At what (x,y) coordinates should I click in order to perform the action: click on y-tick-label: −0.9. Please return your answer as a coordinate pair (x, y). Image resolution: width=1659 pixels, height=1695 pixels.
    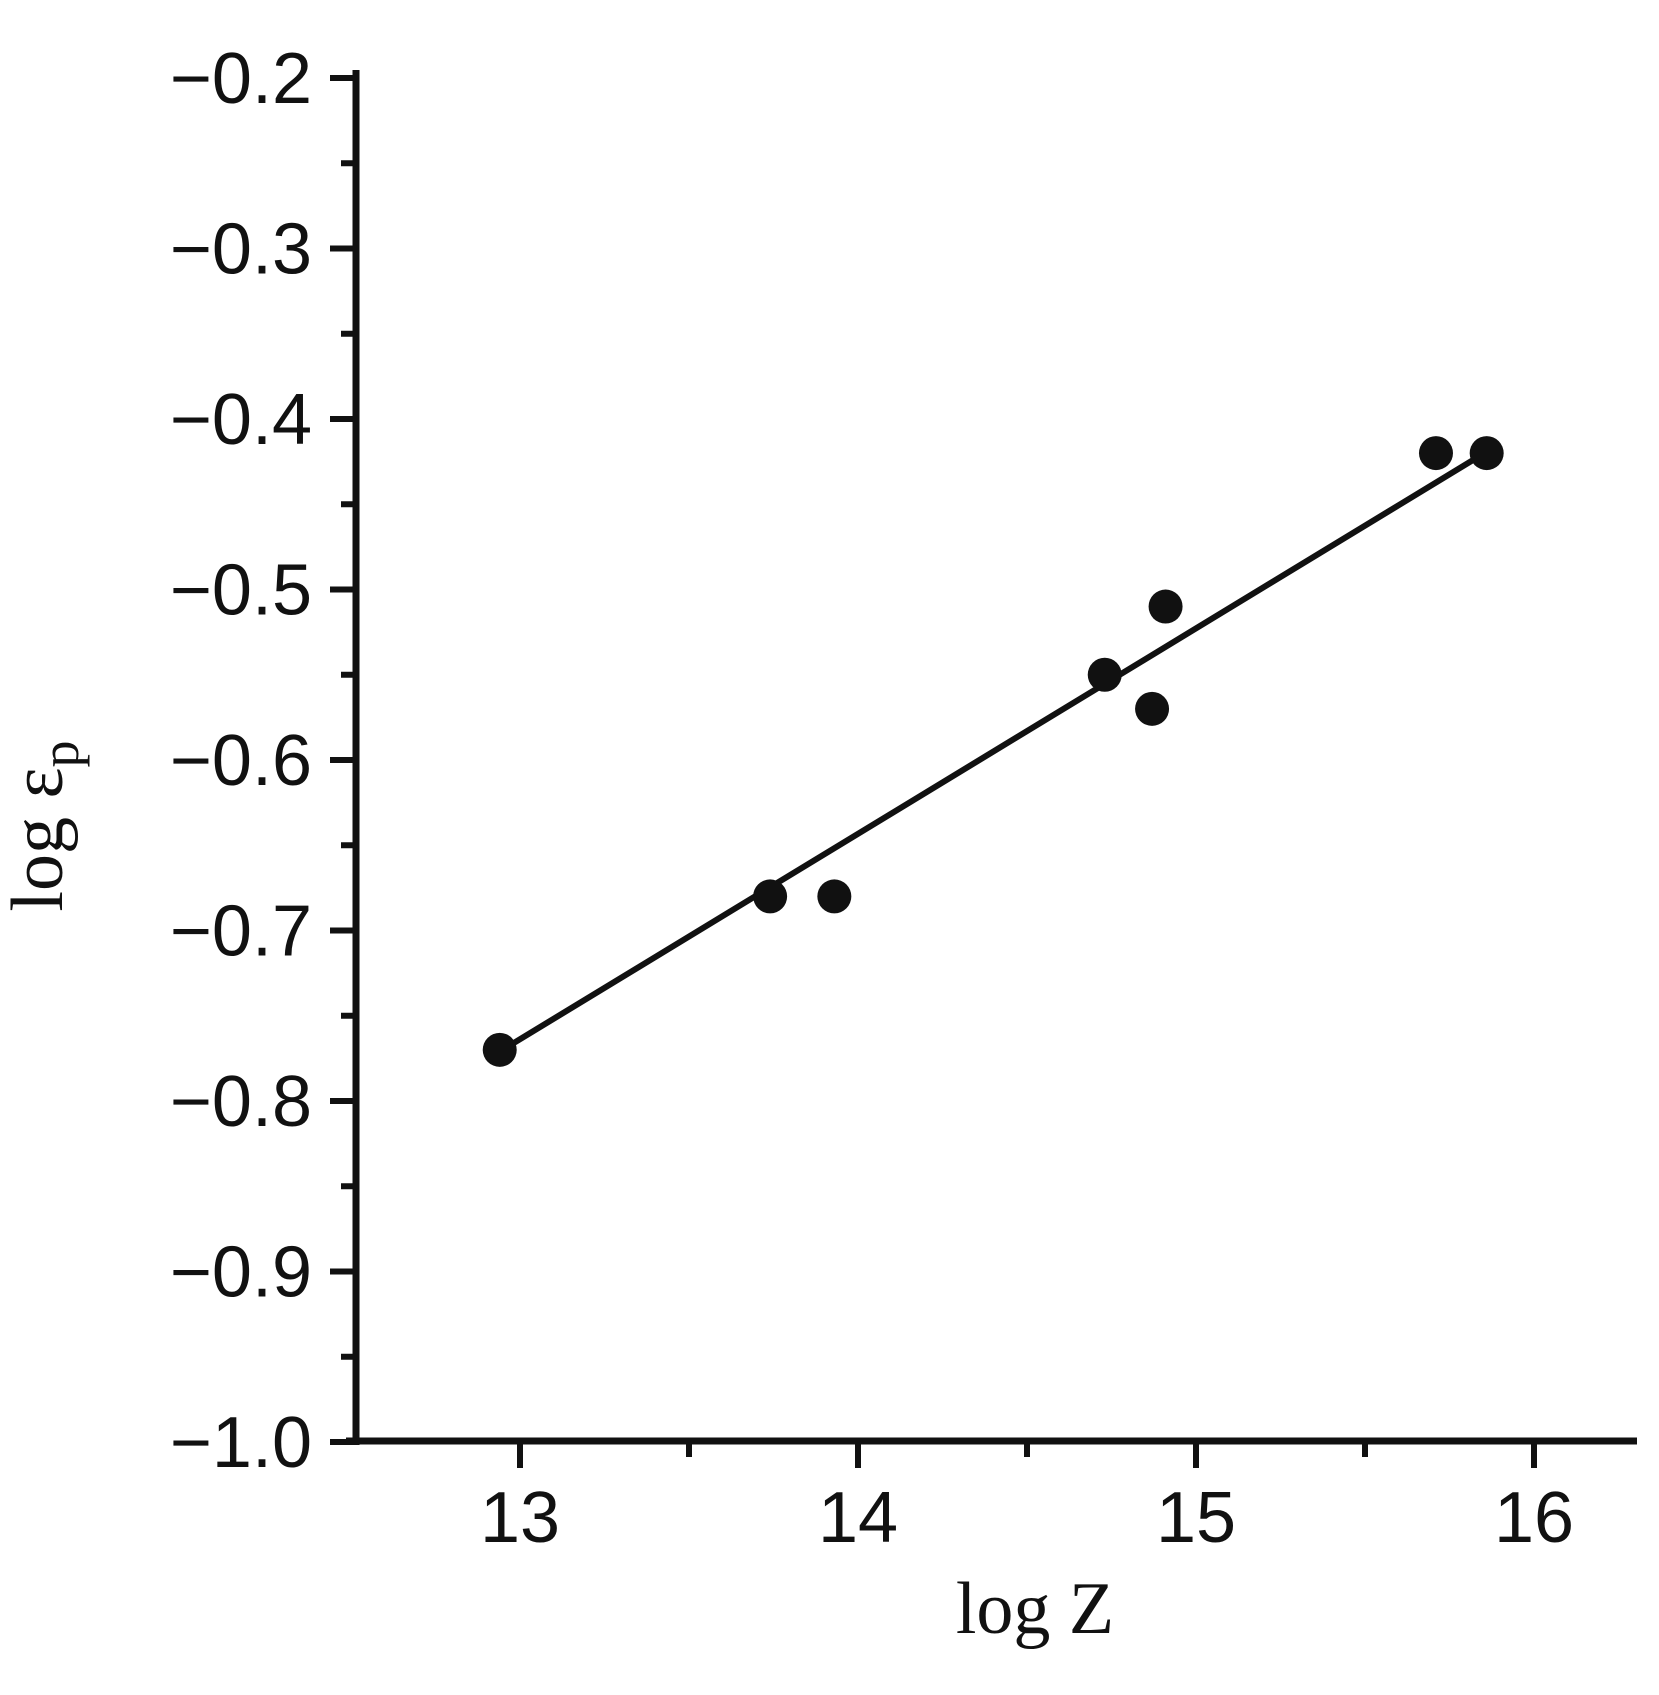
    Looking at the image, I should click on (241, 1273).